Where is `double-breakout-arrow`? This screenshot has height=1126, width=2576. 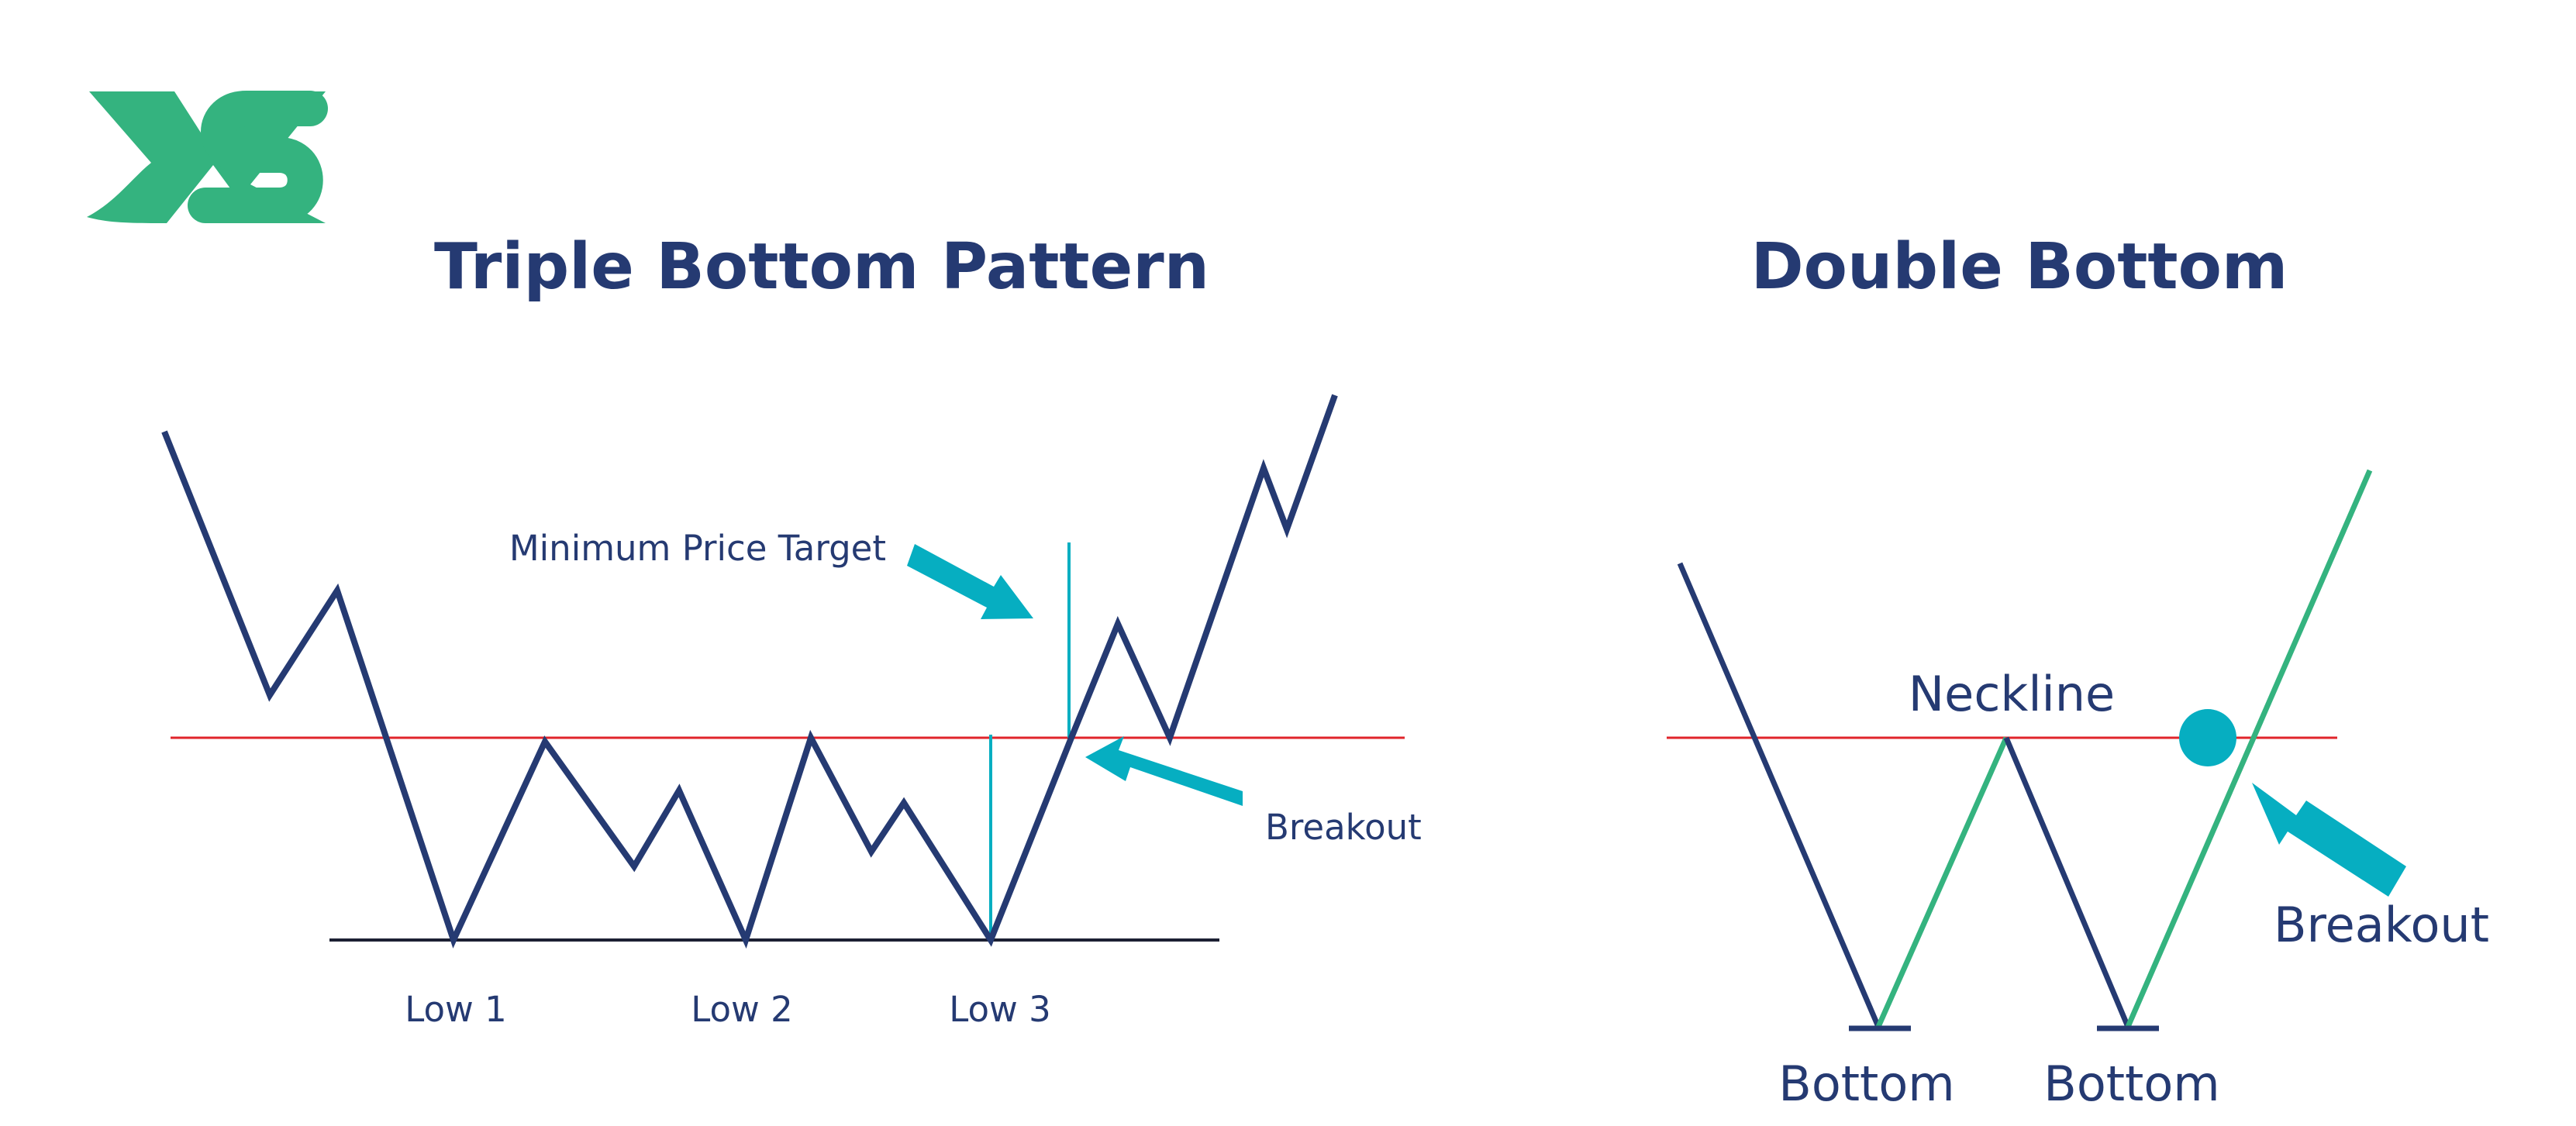 double-breakout-arrow is located at coordinates (2329, 840).